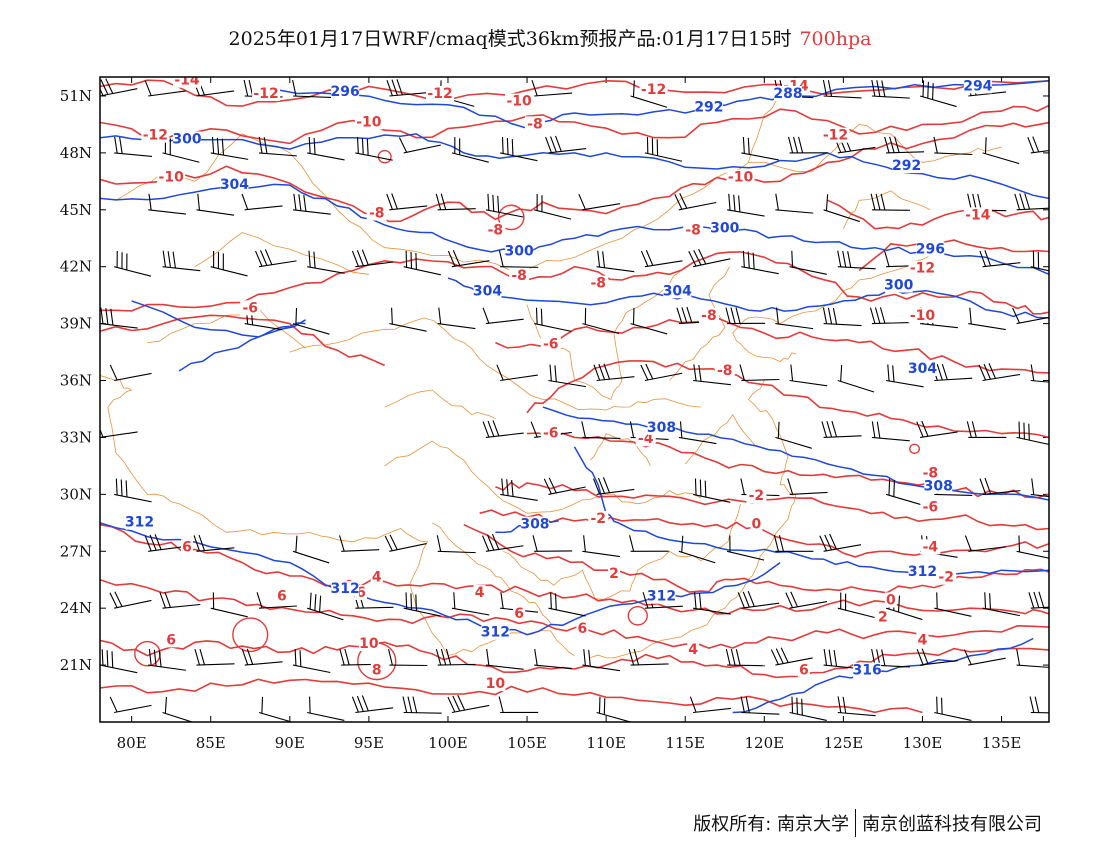 Image resolution: width=1100 pixels, height=850 pixels. Describe the element at coordinates (76, 494) in the screenshot. I see `lat-tick-label: 30N` at that location.